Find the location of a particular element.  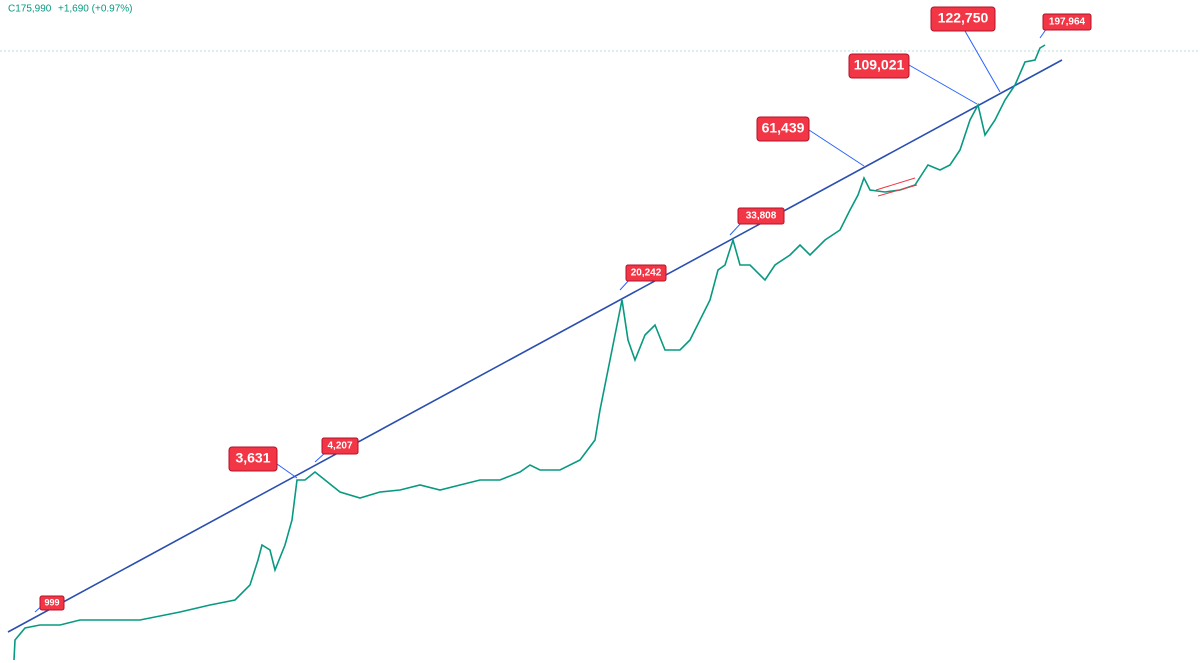

header-close: C175,990 is located at coordinates (30, 9).